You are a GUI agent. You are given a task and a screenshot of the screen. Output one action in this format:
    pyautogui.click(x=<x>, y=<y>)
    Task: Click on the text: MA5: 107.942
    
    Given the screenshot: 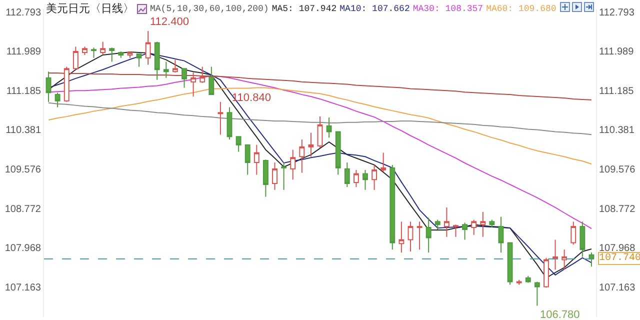 What is the action you would take?
    pyautogui.click(x=304, y=9)
    